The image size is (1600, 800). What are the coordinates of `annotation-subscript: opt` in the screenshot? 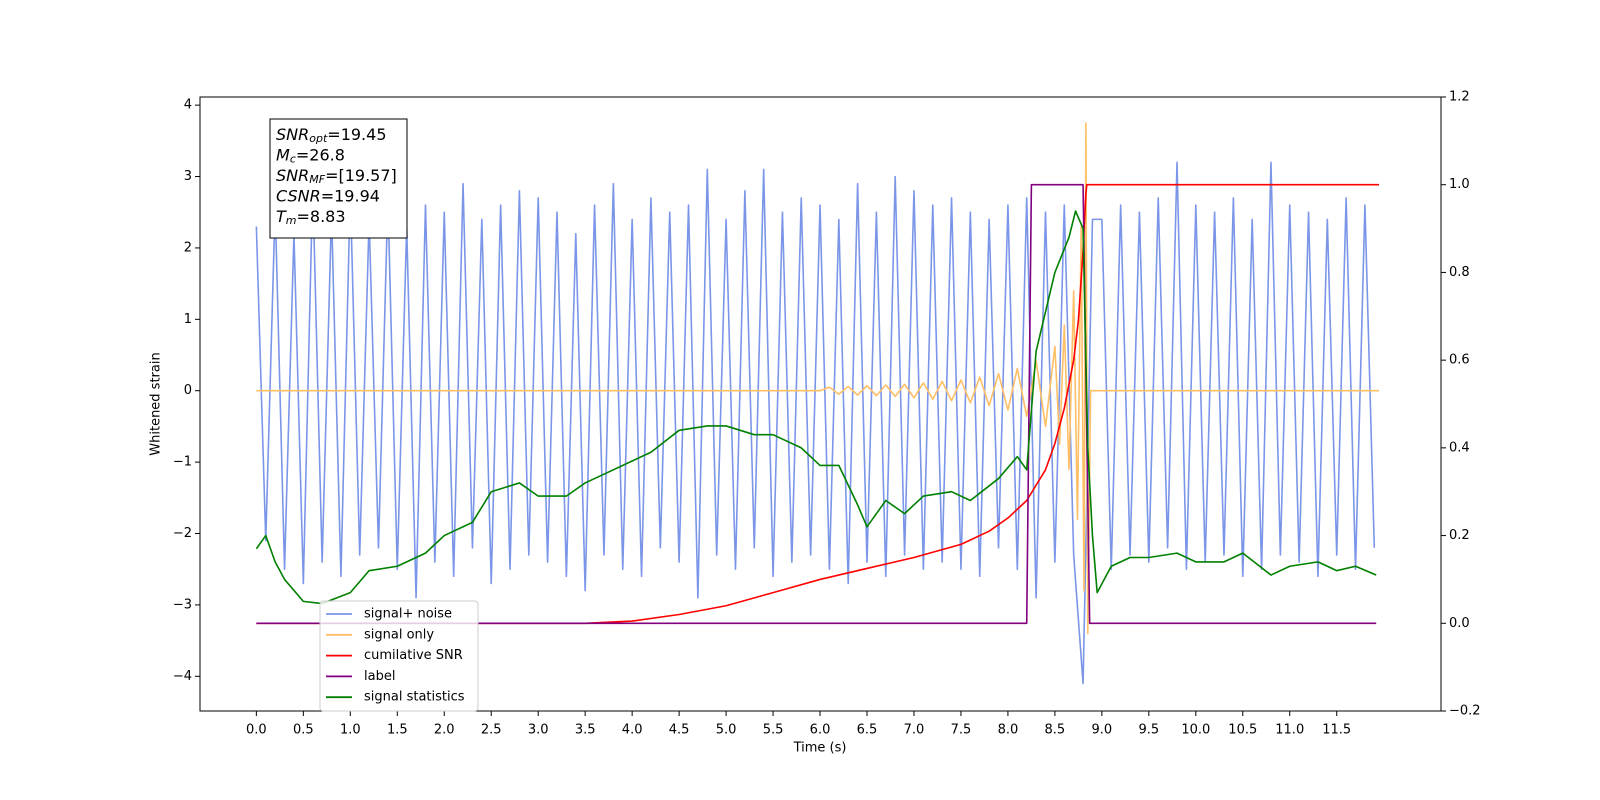 It's located at (318, 138).